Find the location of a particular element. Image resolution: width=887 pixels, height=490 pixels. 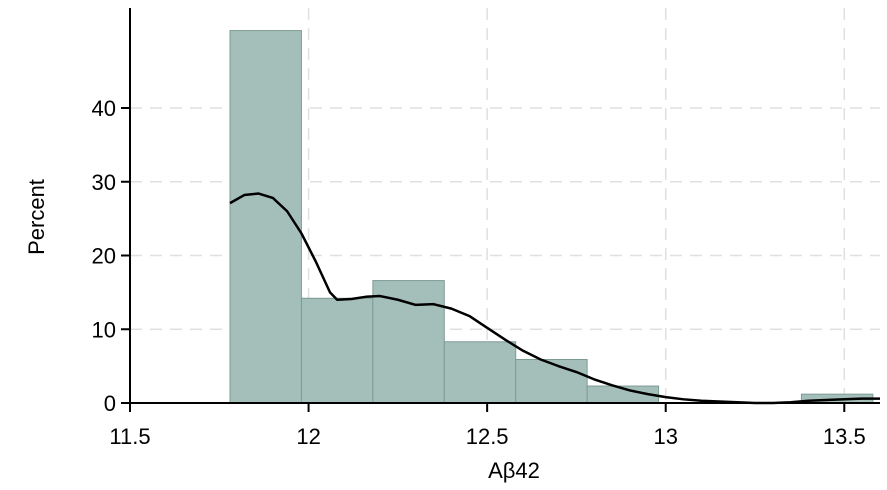

y-tick-label: 0 is located at coordinates (110, 403).